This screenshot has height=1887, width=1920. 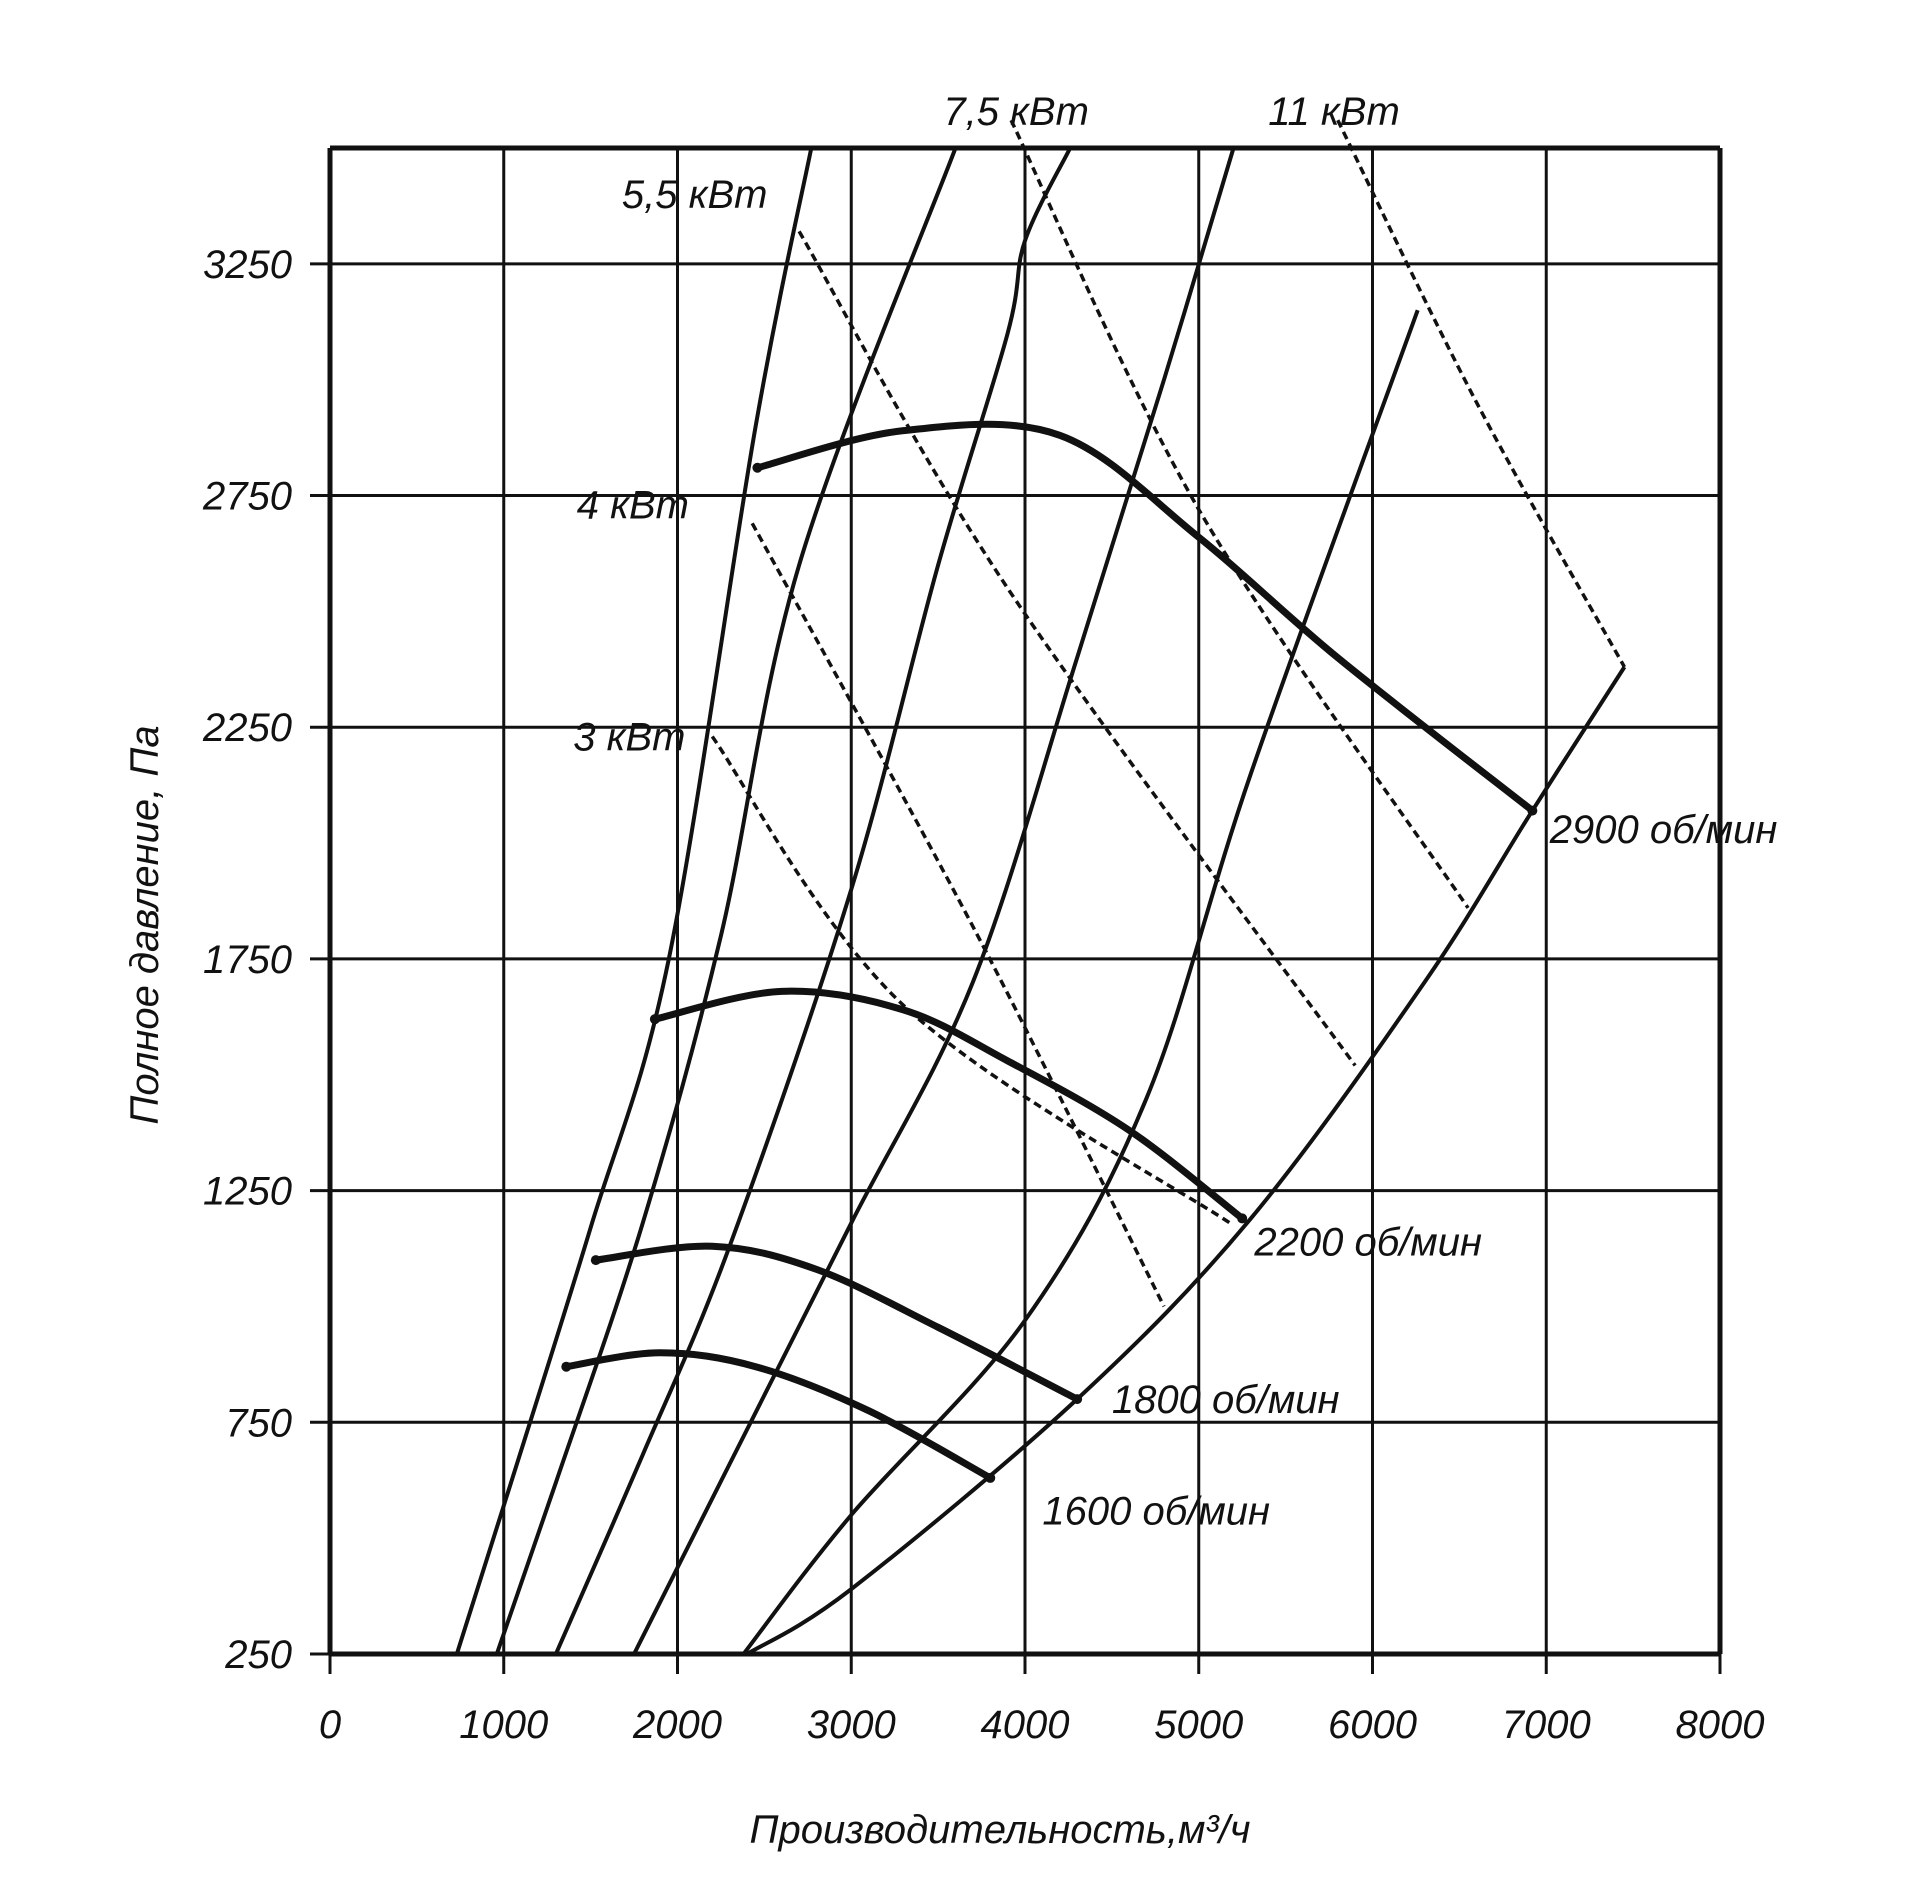 I want to click on y-tick-label: 2750, so click(x=247, y=497).